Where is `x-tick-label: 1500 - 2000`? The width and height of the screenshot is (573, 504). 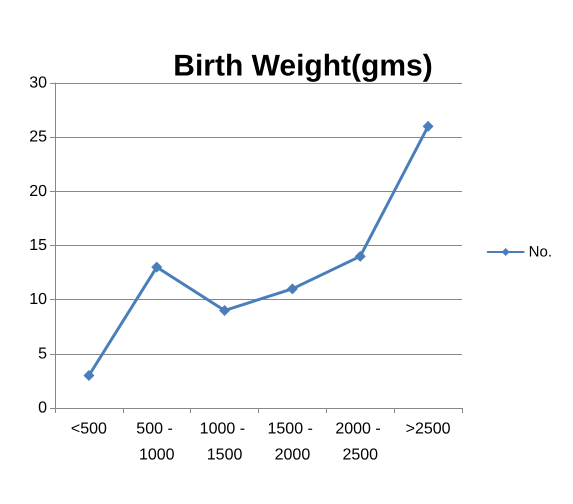
x-tick-label: 1500 - 2000 is located at coordinates (293, 442).